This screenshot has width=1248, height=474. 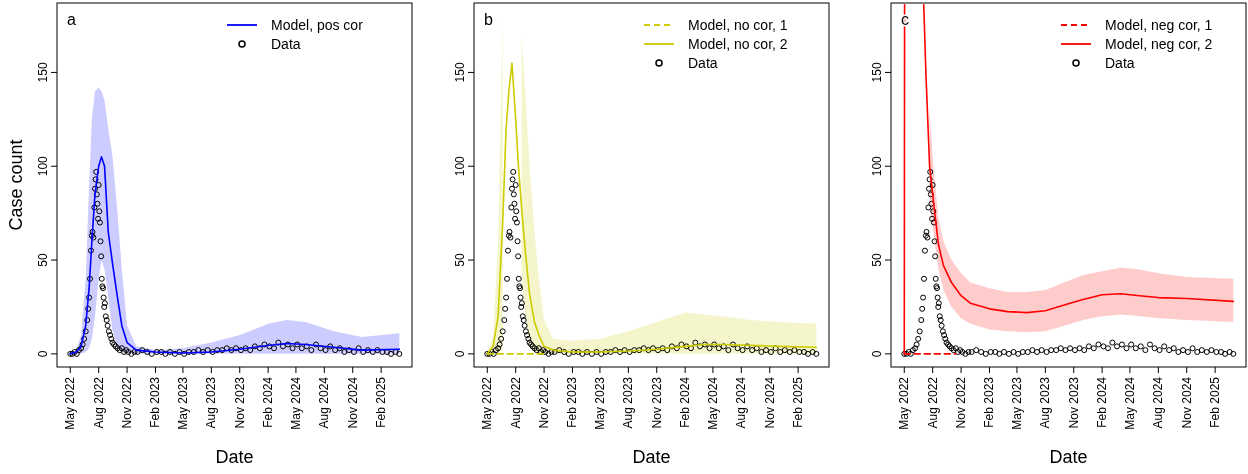 I want to click on y-axis-title: Case count, so click(x=16, y=185).